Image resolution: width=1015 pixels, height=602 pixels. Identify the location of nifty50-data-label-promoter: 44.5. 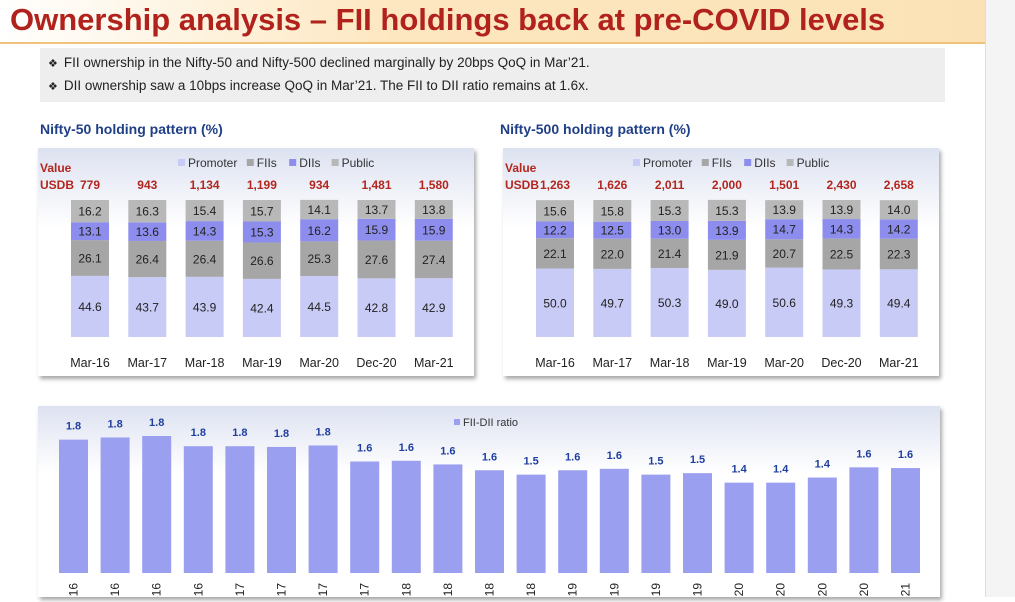
(320, 307).